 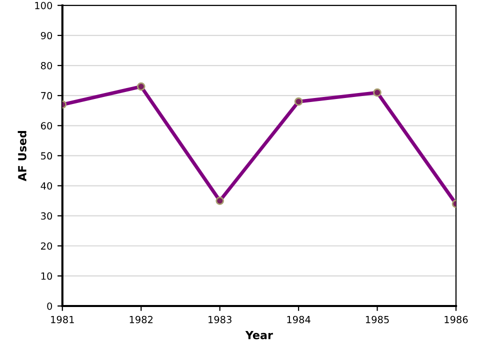 What do you see at coordinates (46, 156) in the screenshot?
I see `y-tick-label: 50` at bounding box center [46, 156].